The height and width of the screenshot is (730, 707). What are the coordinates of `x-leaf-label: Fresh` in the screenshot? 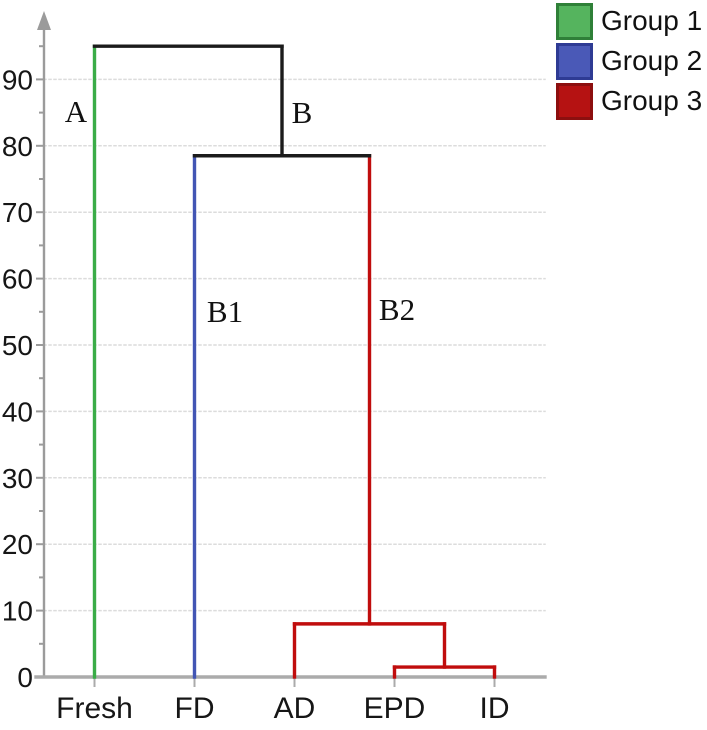 It's located at (94, 708).